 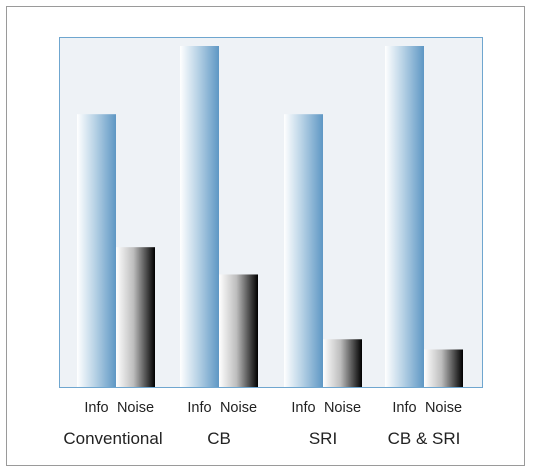 What do you see at coordinates (238, 330) in the screenshot?
I see `bar-cb-noise` at bounding box center [238, 330].